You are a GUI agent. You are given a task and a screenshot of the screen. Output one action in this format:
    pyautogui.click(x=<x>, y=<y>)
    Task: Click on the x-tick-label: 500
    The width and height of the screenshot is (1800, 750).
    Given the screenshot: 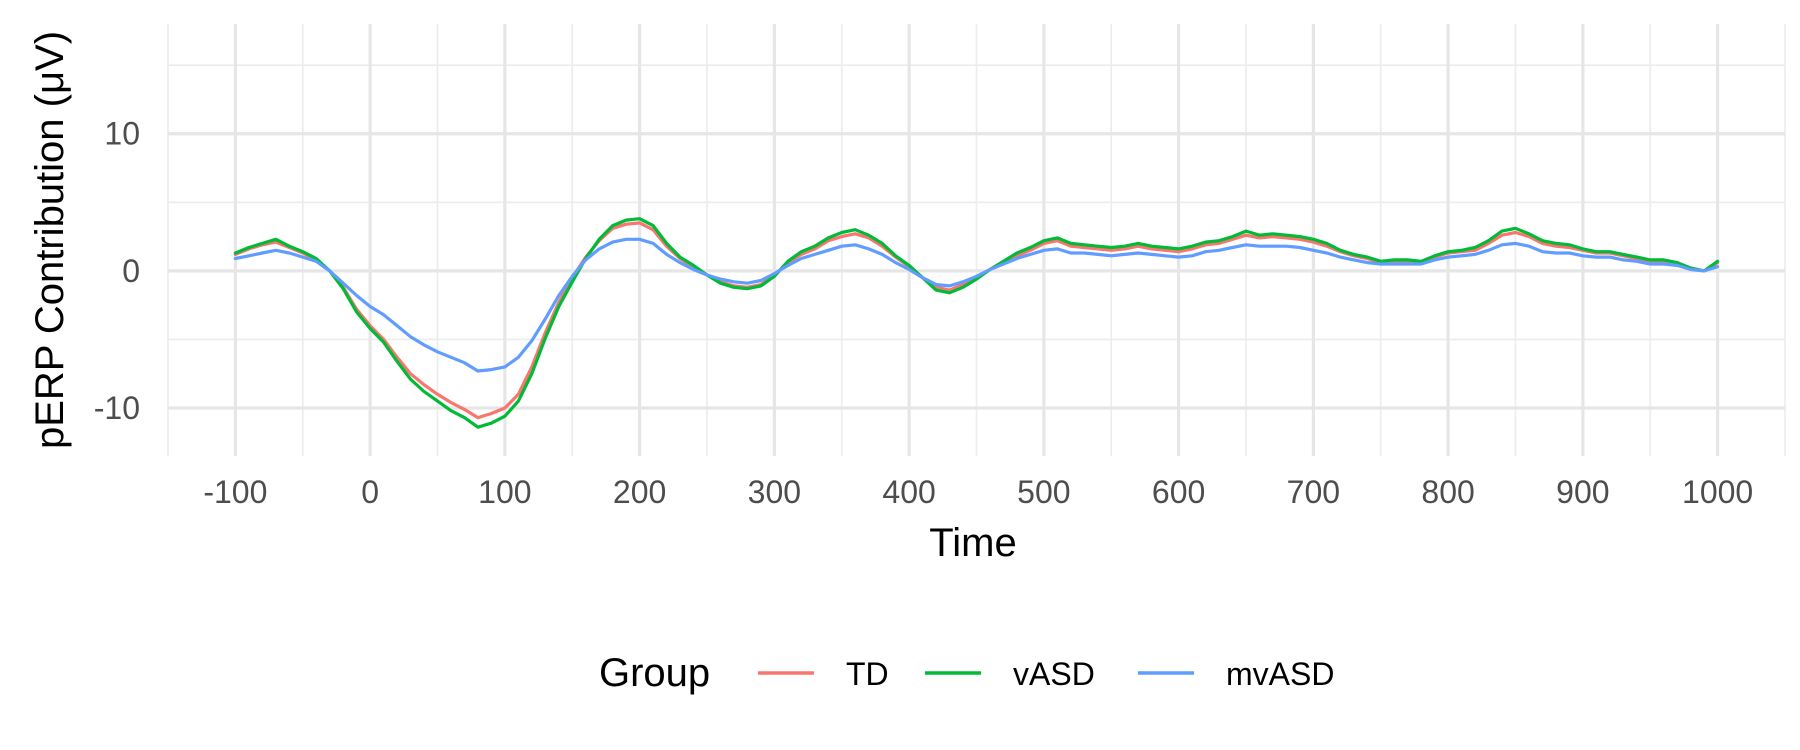 What is the action you would take?
    pyautogui.click(x=1043, y=492)
    